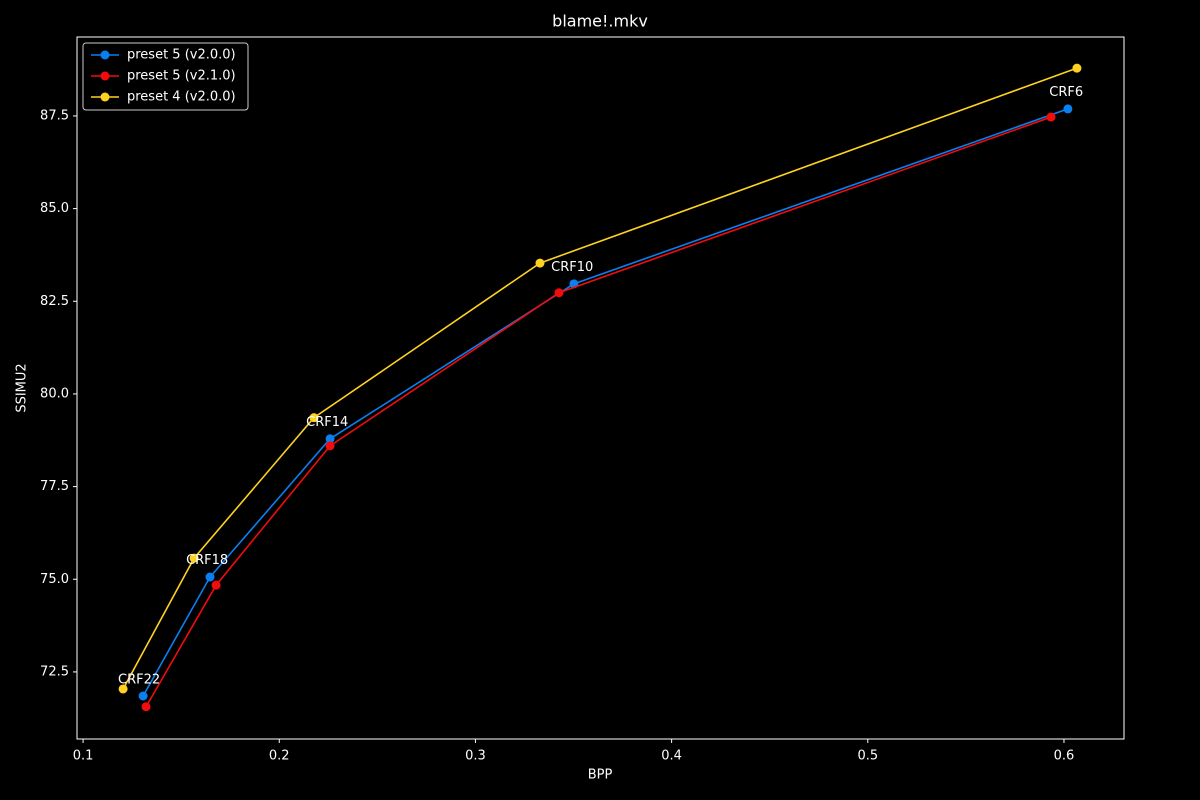 The width and height of the screenshot is (1200, 800). Describe the element at coordinates (279, 756) in the screenshot. I see `x-tick-label: 0.2` at that location.